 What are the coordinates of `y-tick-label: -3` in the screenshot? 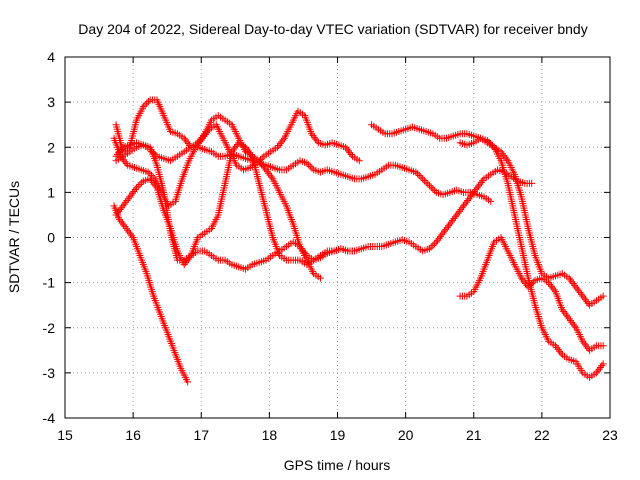 It's located at (49, 373).